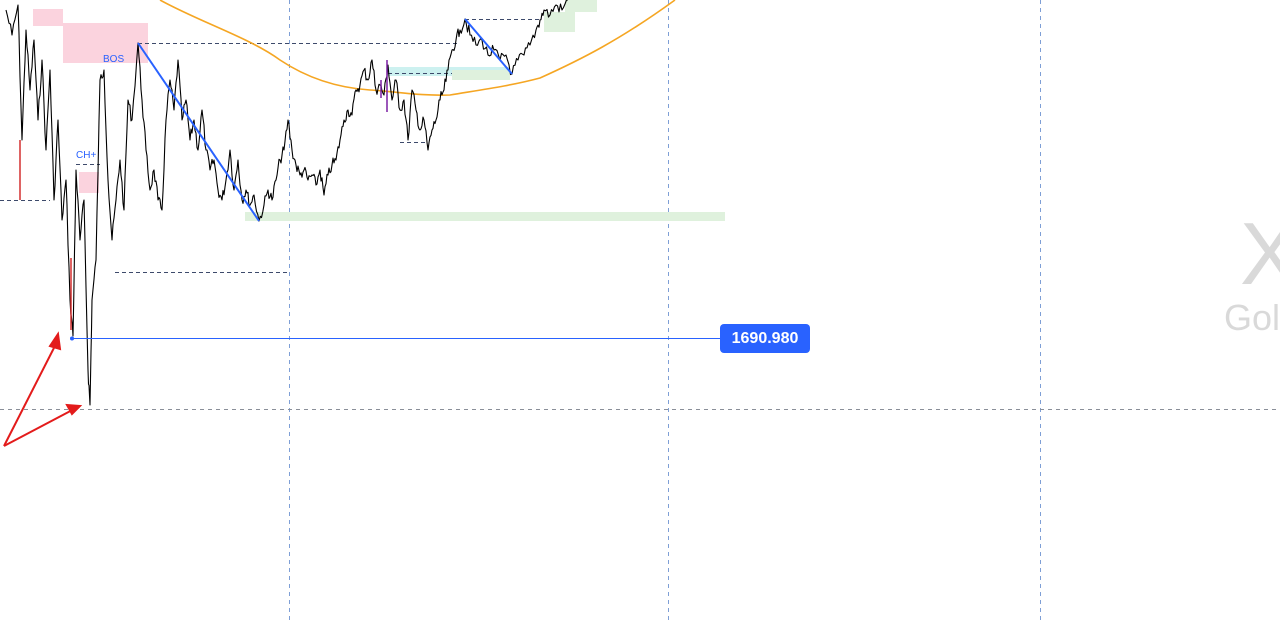 Image resolution: width=1280 pixels, height=624 pixels. Describe the element at coordinates (198, 132) in the screenshot. I see `bos-down-structure-line` at that location.